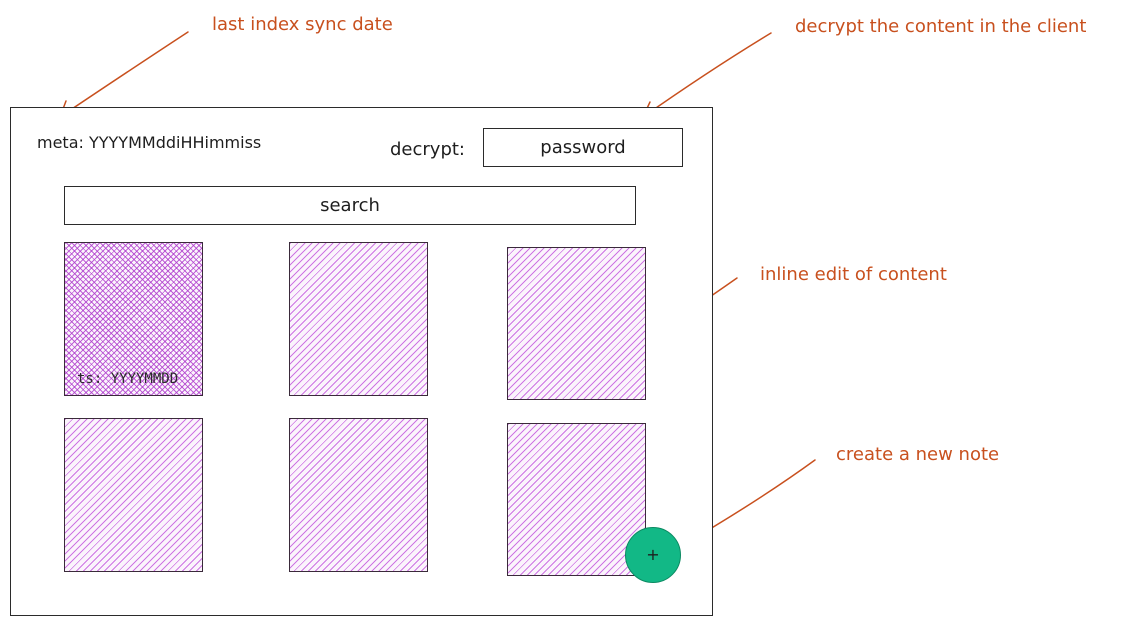 This screenshot has height=627, width=1126. Describe the element at coordinates (941, 26) in the screenshot. I see `annotation-decrypt: decrypt the content in the client` at that location.